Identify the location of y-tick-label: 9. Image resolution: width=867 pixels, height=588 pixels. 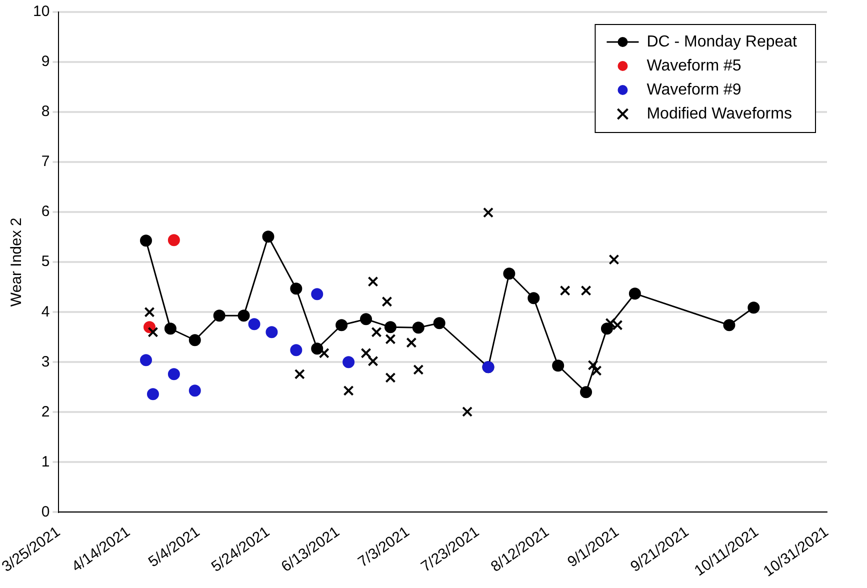
(45, 61).